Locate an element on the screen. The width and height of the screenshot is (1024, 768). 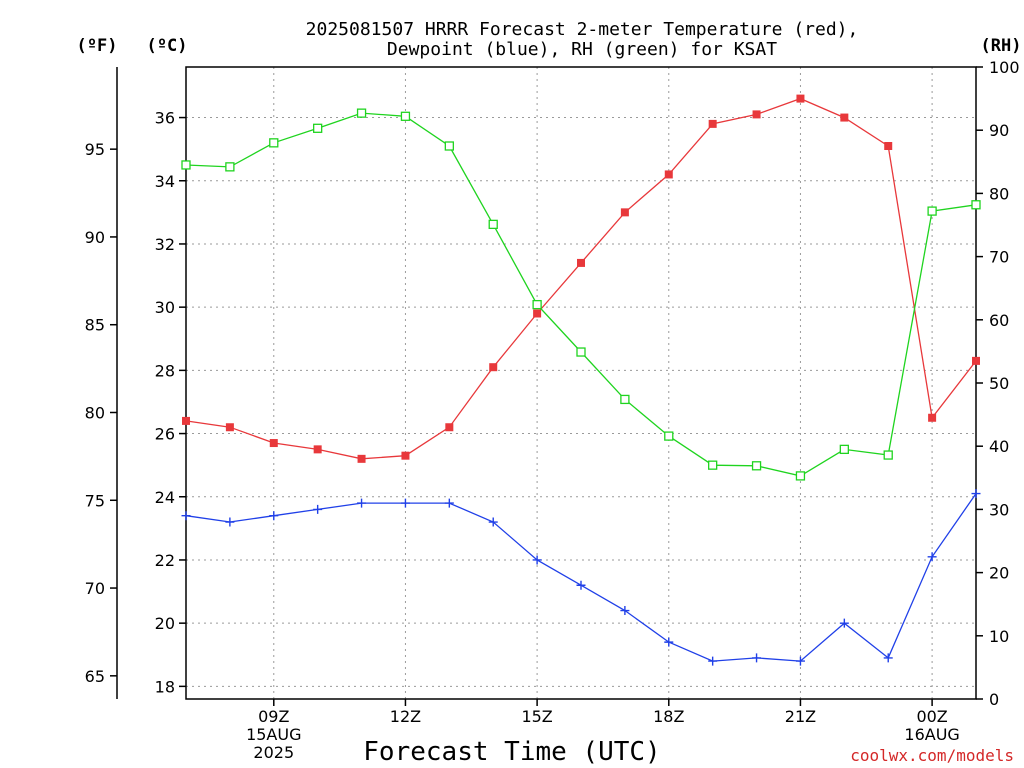
rh-tick-label: 50 is located at coordinates (999, 383).